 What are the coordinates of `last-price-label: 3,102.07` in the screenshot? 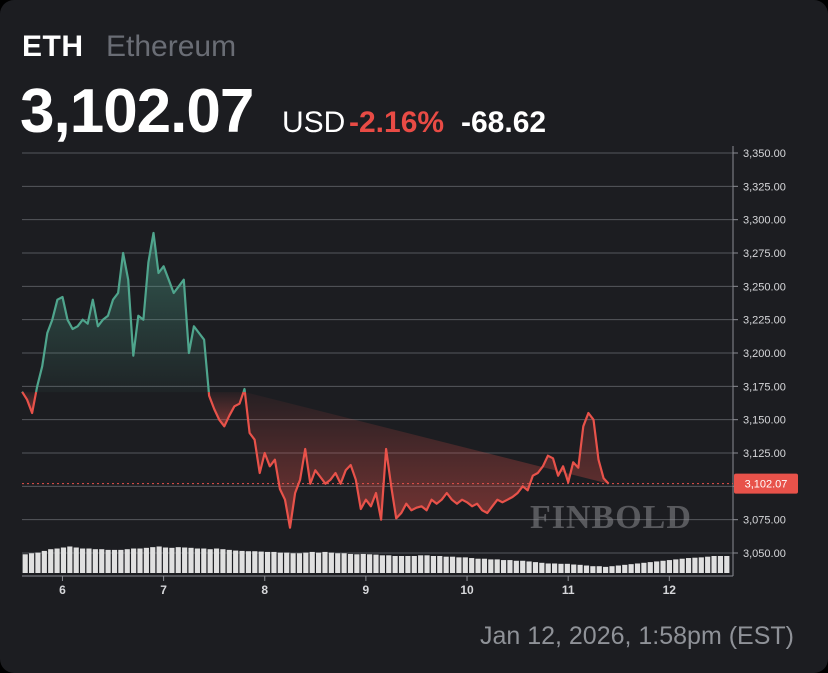 It's located at (766, 485).